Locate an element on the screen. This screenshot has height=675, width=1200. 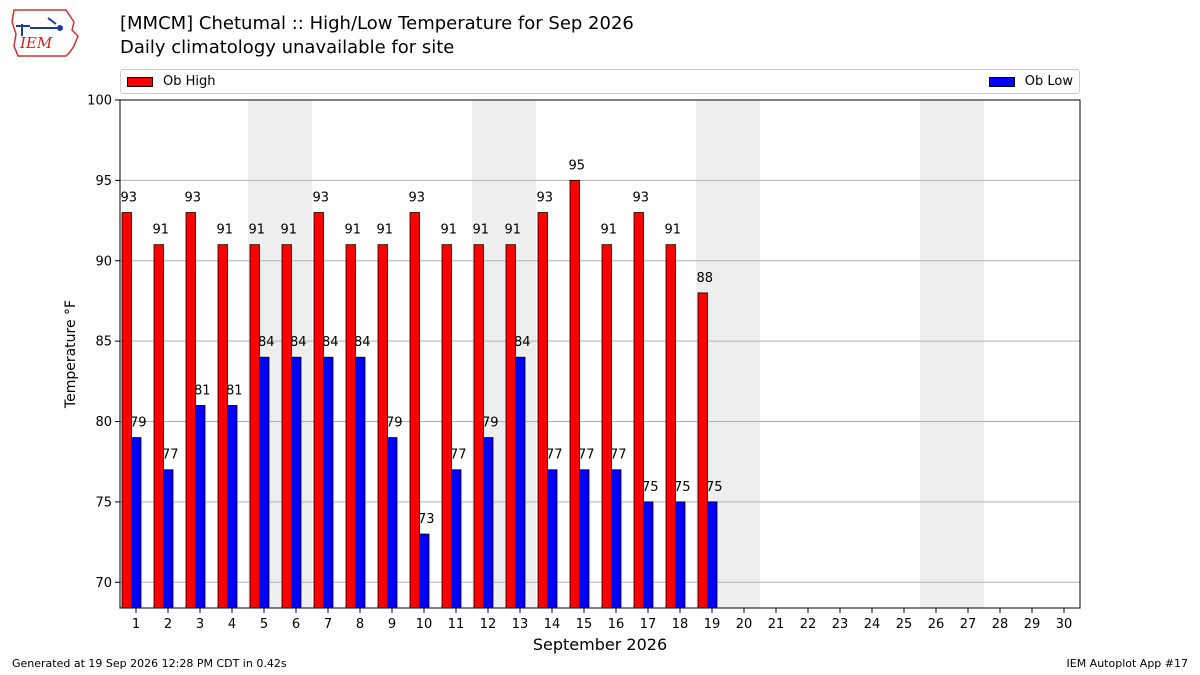
data-label: 88 is located at coordinates (704, 278).